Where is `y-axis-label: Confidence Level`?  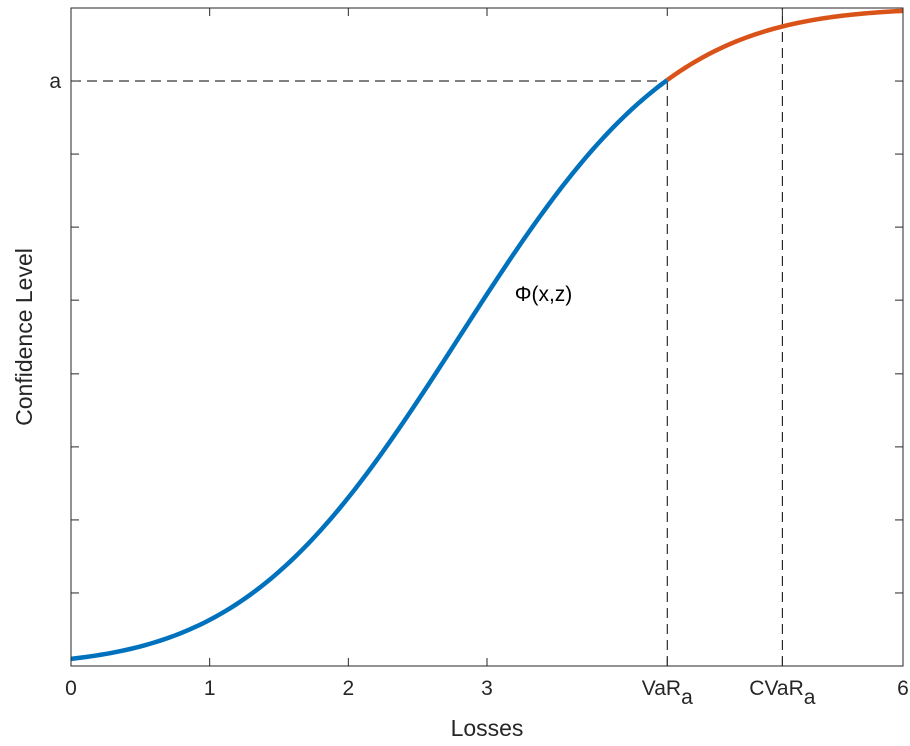 y-axis-label: Confidence Level is located at coordinates (24, 337).